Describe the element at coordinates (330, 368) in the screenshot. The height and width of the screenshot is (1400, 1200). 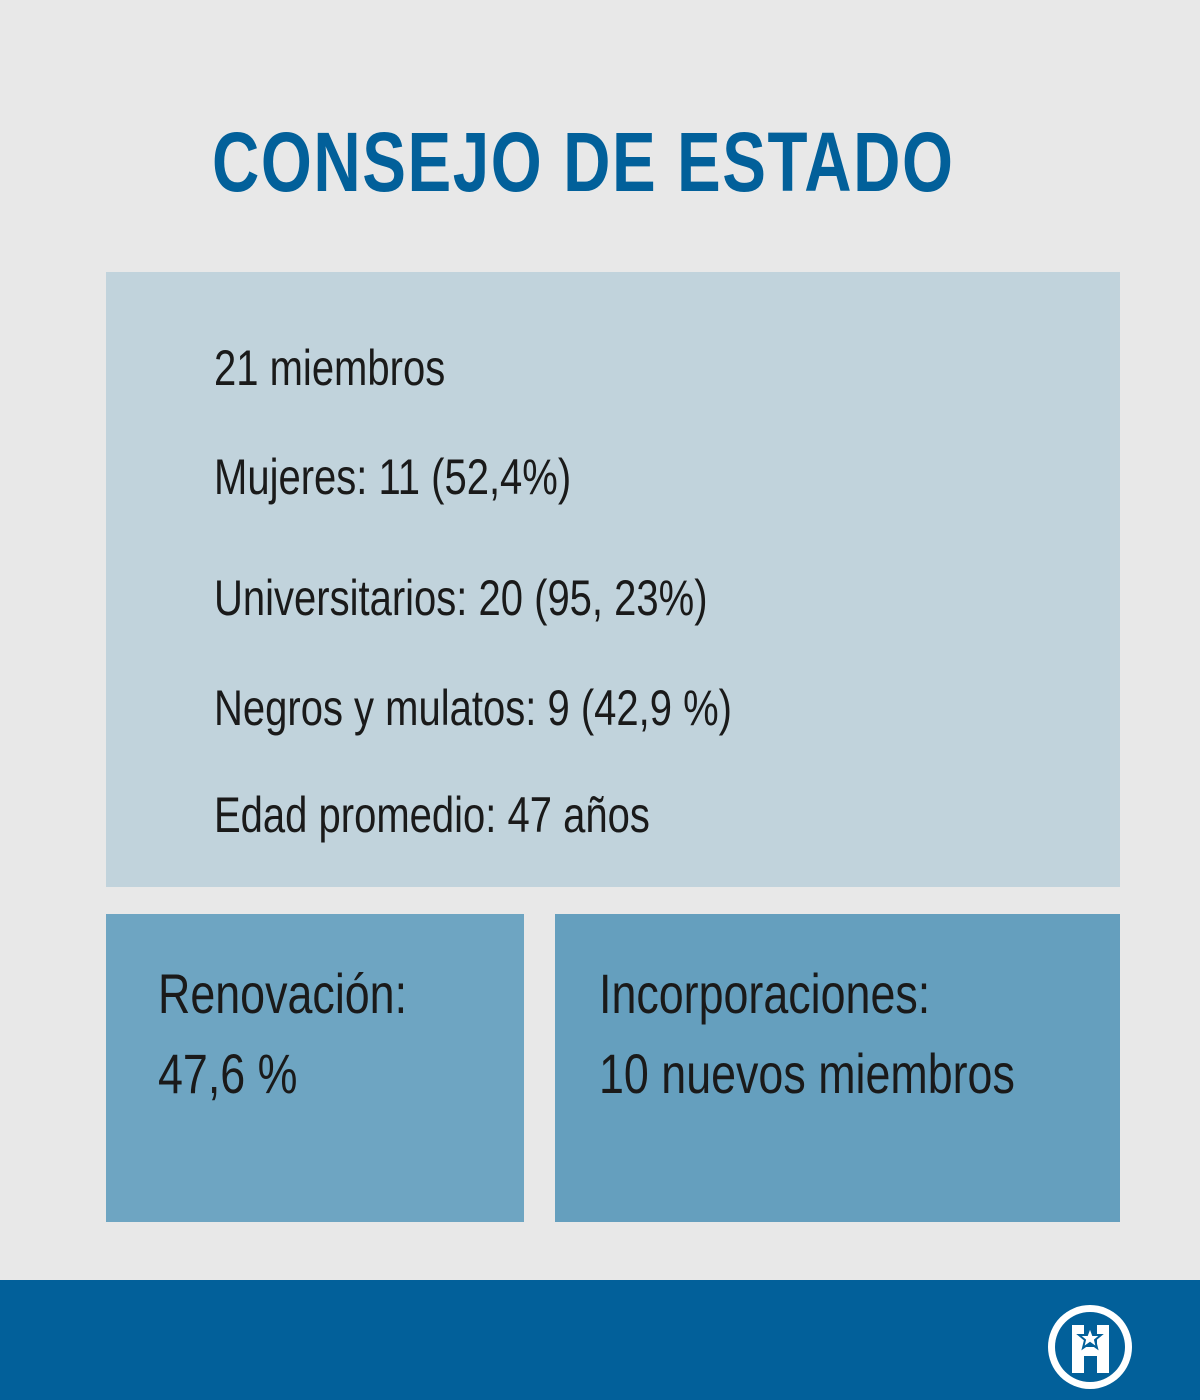
I see `stat-members: 21 miembros` at that location.